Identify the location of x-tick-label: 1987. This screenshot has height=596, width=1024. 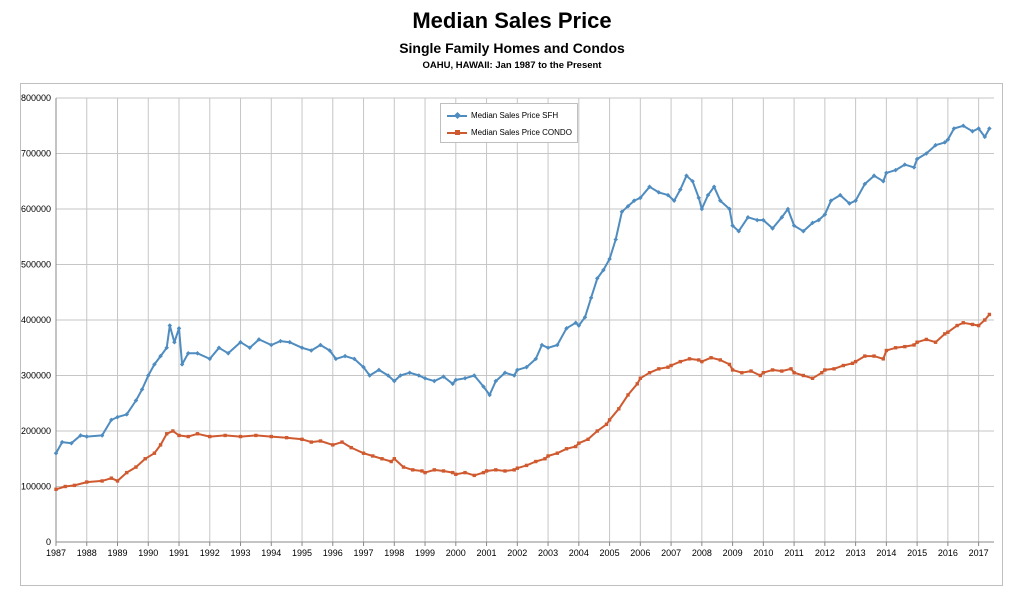
(56, 553).